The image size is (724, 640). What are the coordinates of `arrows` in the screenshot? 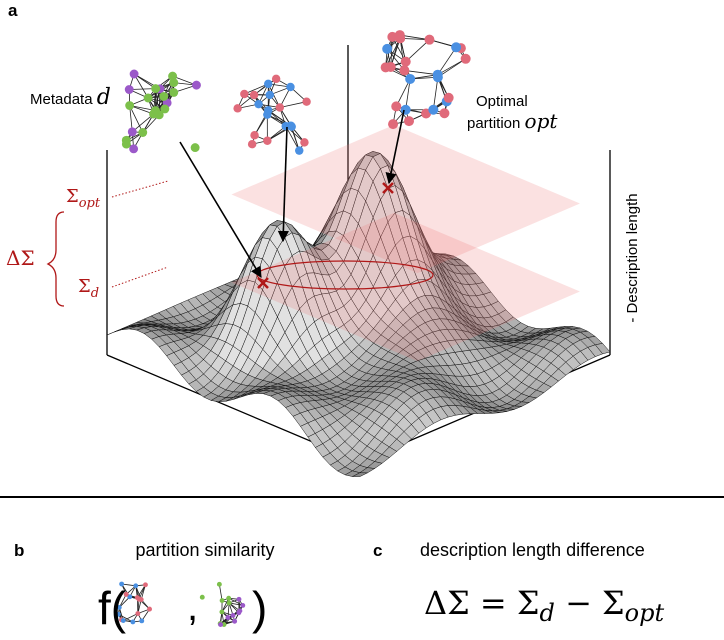 It's located at (292, 193).